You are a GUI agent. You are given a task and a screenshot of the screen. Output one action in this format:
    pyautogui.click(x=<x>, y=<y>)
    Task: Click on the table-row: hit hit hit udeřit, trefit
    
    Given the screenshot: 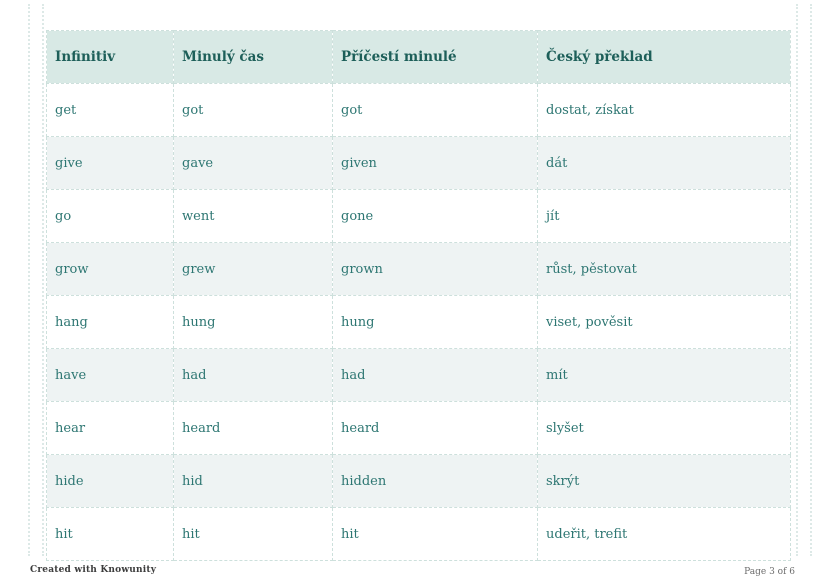 What is the action you would take?
    pyautogui.click(x=418, y=534)
    